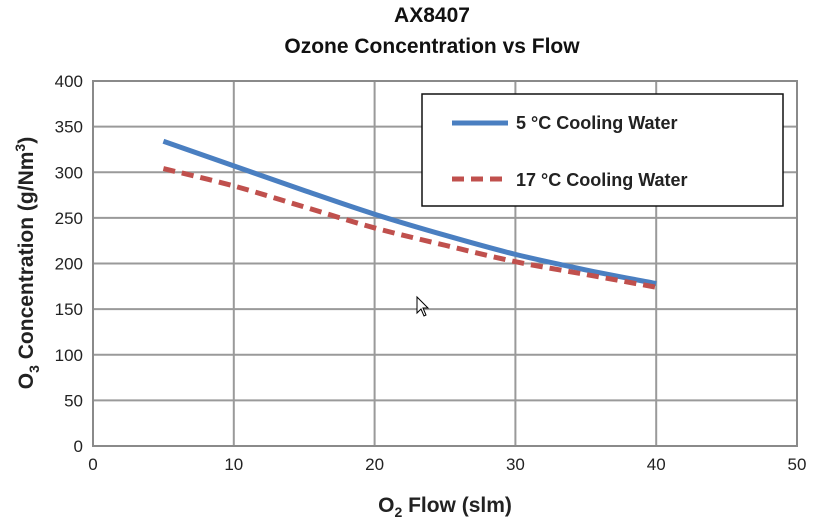  I want to click on y-tick-label: 50, so click(73, 400).